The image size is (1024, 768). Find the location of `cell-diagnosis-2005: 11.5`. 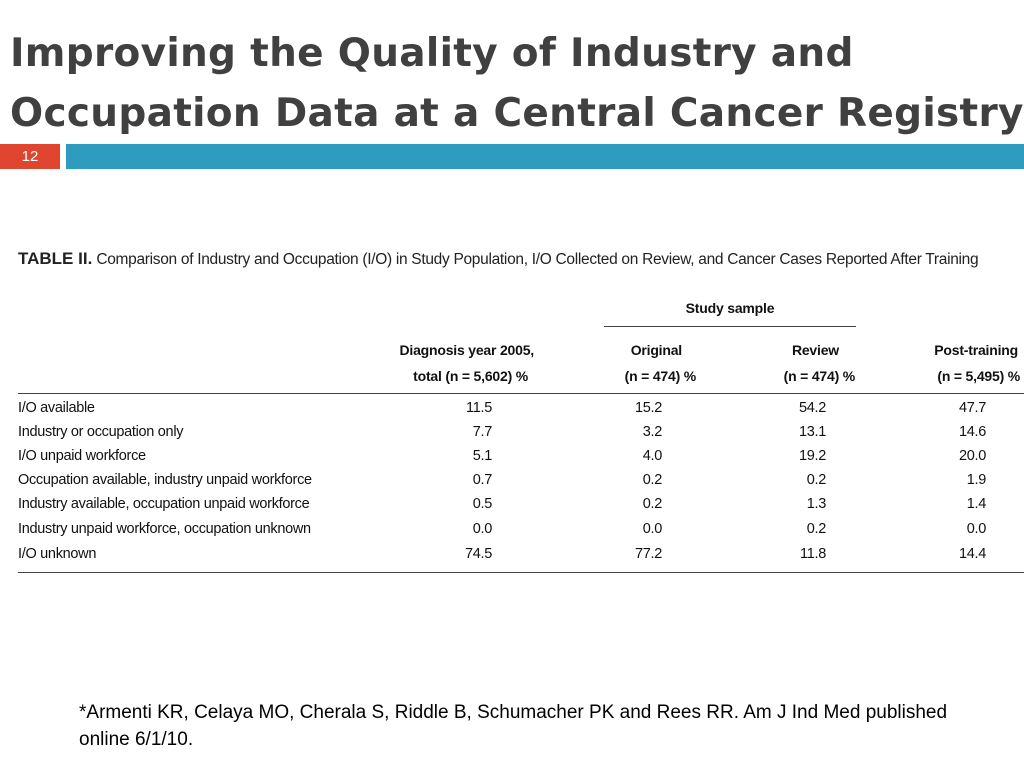

cell-diagnosis-2005: 11.5 is located at coordinates (479, 408).